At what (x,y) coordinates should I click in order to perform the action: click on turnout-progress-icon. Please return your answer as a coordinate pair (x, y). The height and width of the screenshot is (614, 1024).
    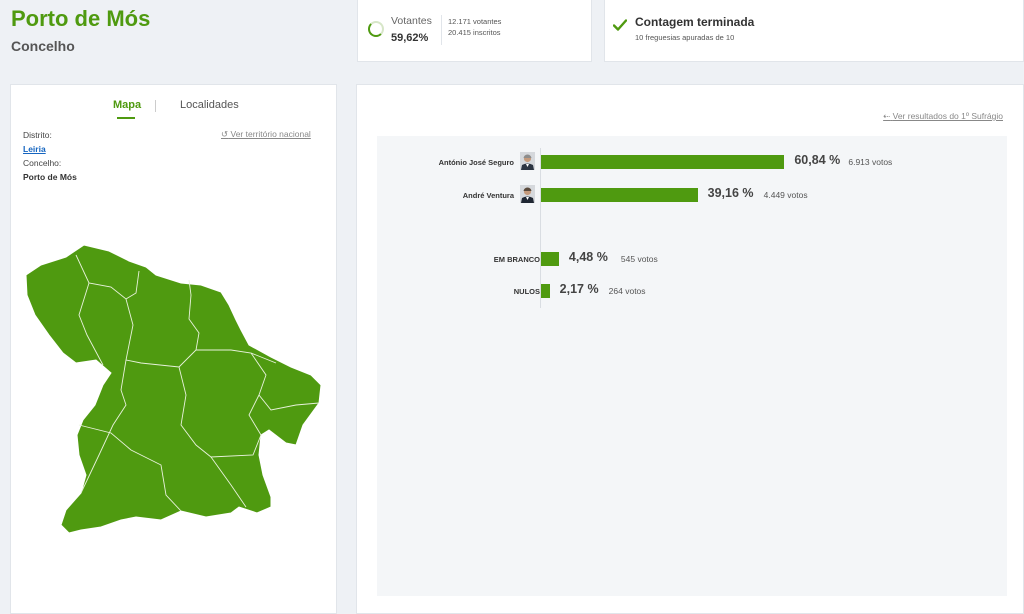
    Looking at the image, I should click on (376, 29).